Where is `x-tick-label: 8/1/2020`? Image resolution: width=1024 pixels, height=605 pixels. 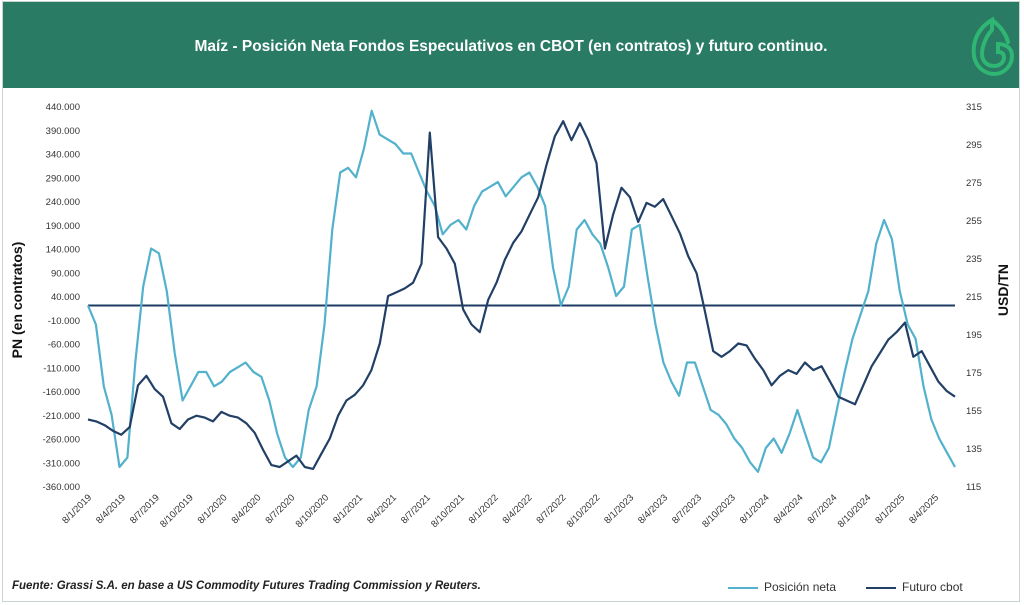
x-tick-label: 8/1/2020 is located at coordinates (213, 509).